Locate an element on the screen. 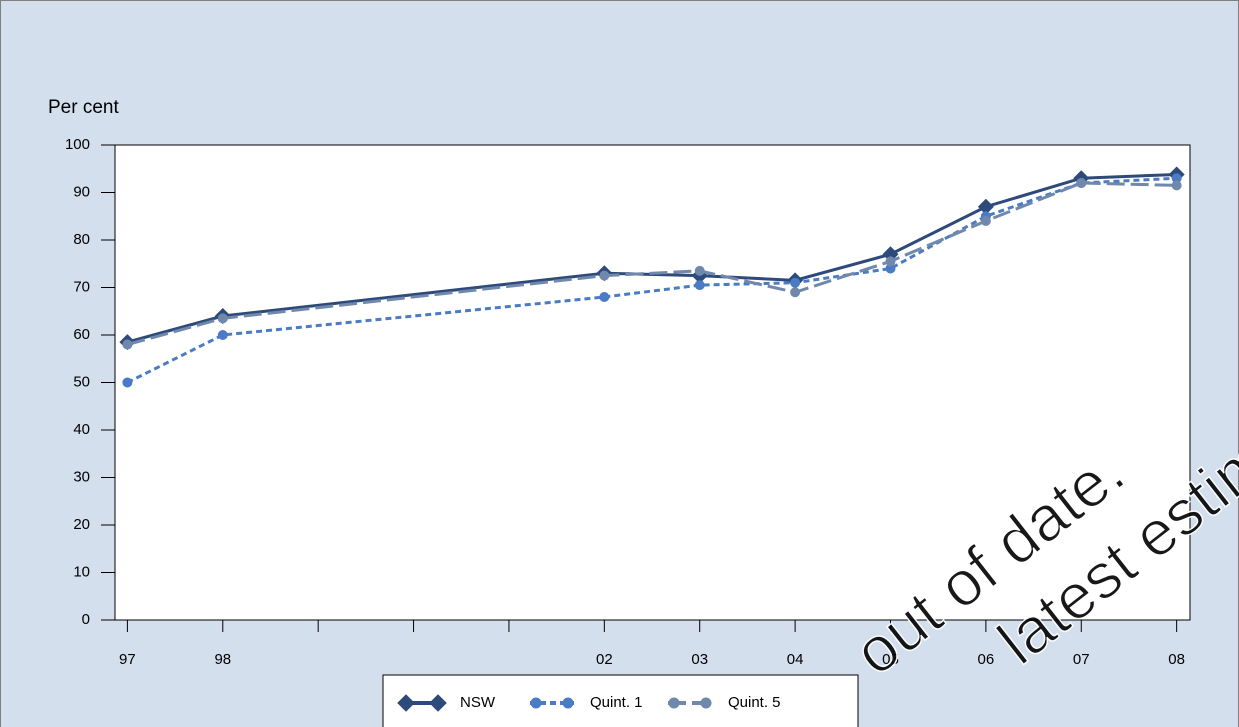 This screenshot has height=727, width=1239. y-tick-label: 0 is located at coordinates (86, 619).